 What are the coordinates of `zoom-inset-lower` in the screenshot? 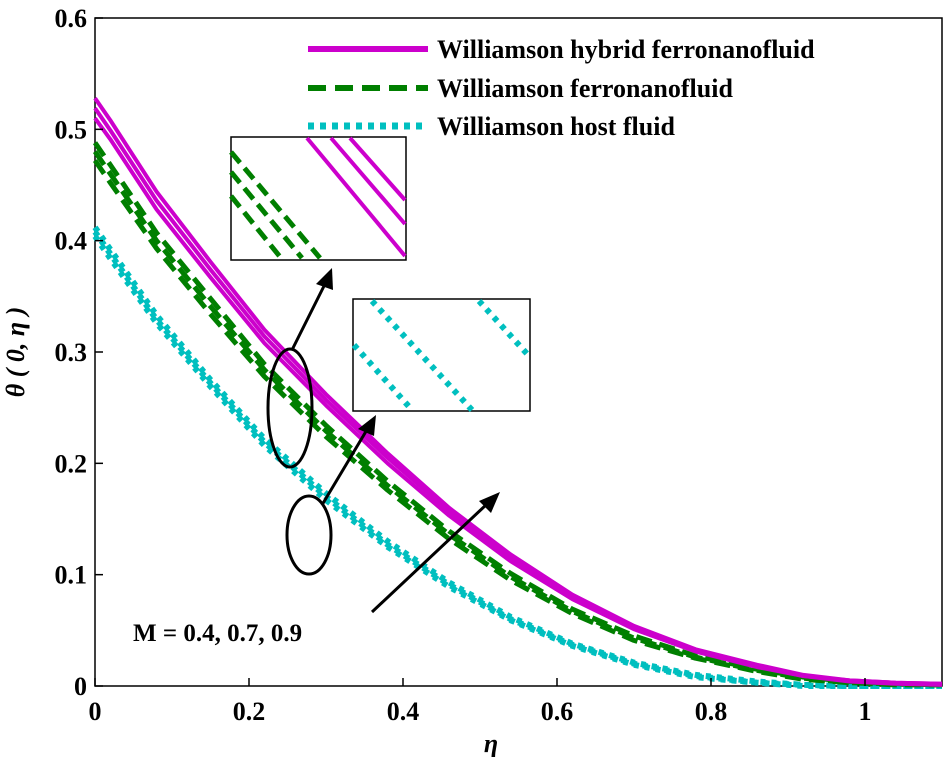 It's located at (441, 355).